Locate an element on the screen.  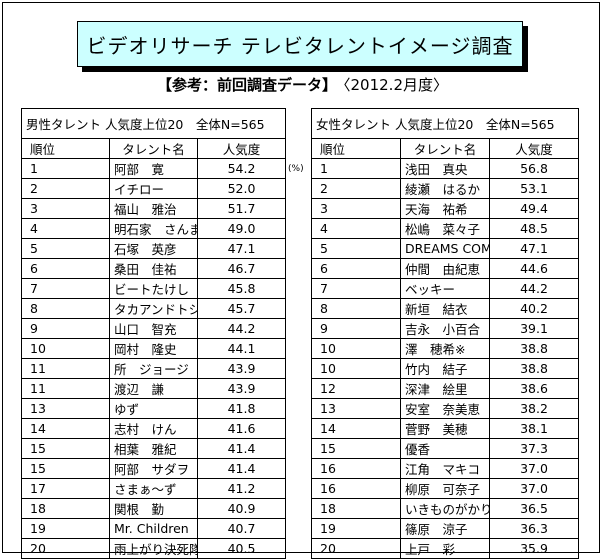
rank-cell: 12 is located at coordinates (356, 388).